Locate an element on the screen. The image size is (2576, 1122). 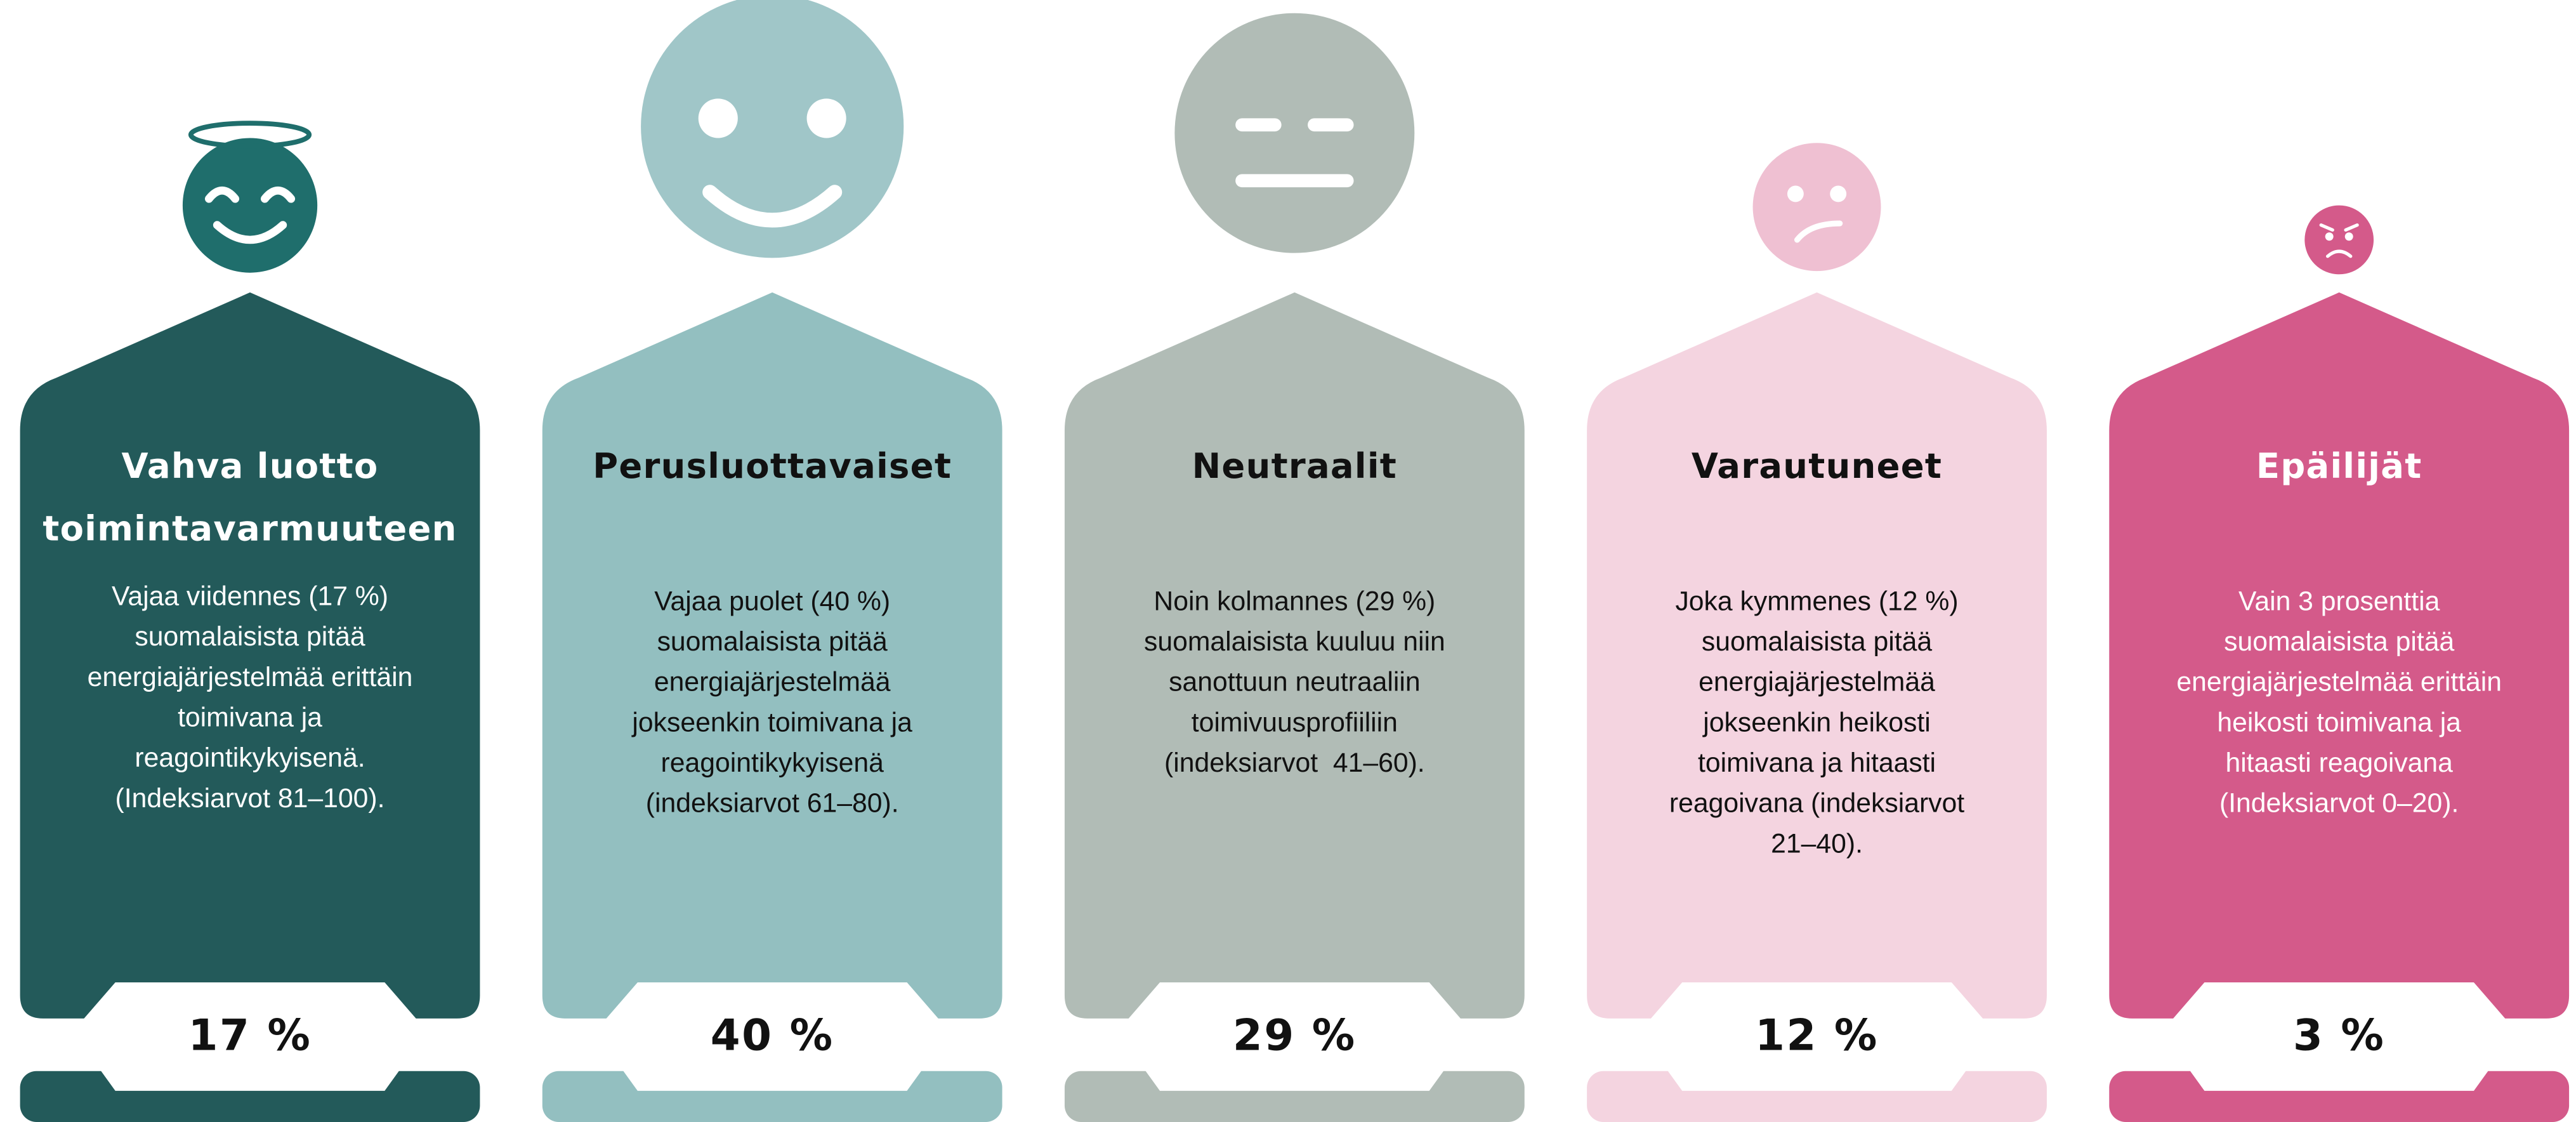
card-percent: 12 % is located at coordinates (1817, 1035).